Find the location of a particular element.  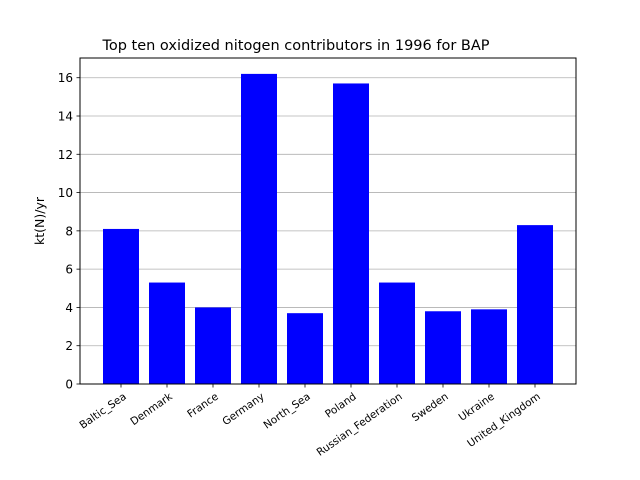

y-tick-label: 14 is located at coordinates (65, 117).